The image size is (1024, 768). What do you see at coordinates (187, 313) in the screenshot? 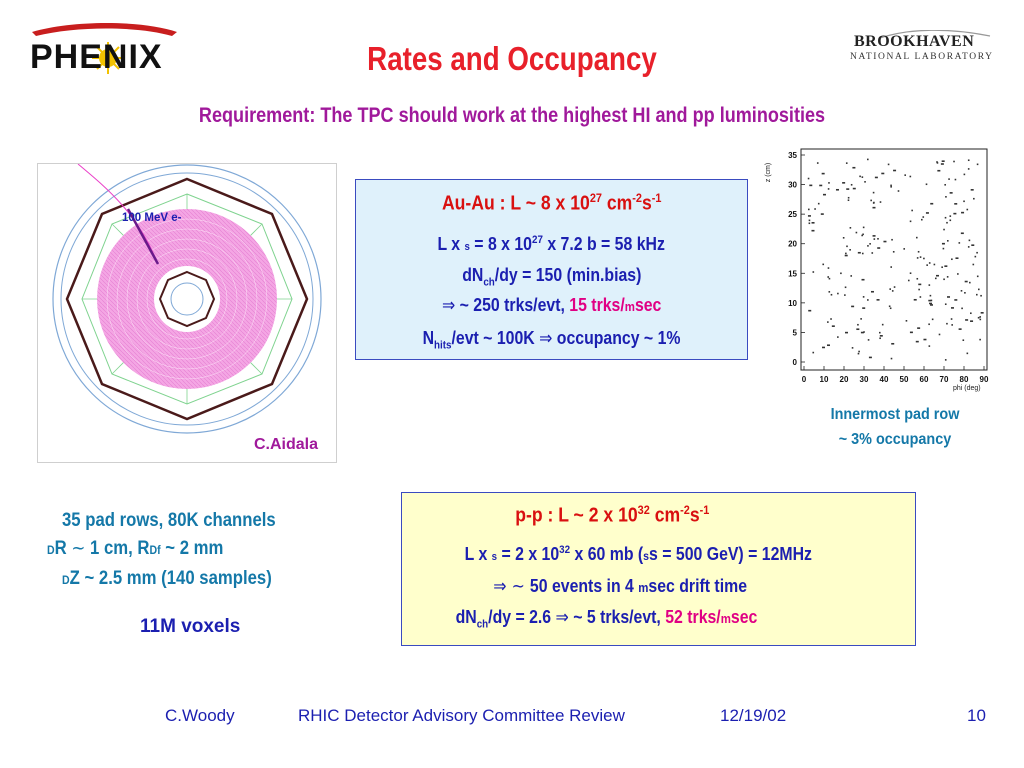
I see `tpc-cross-section-figure: 100 MeV e- C.Aidala` at bounding box center [187, 313].